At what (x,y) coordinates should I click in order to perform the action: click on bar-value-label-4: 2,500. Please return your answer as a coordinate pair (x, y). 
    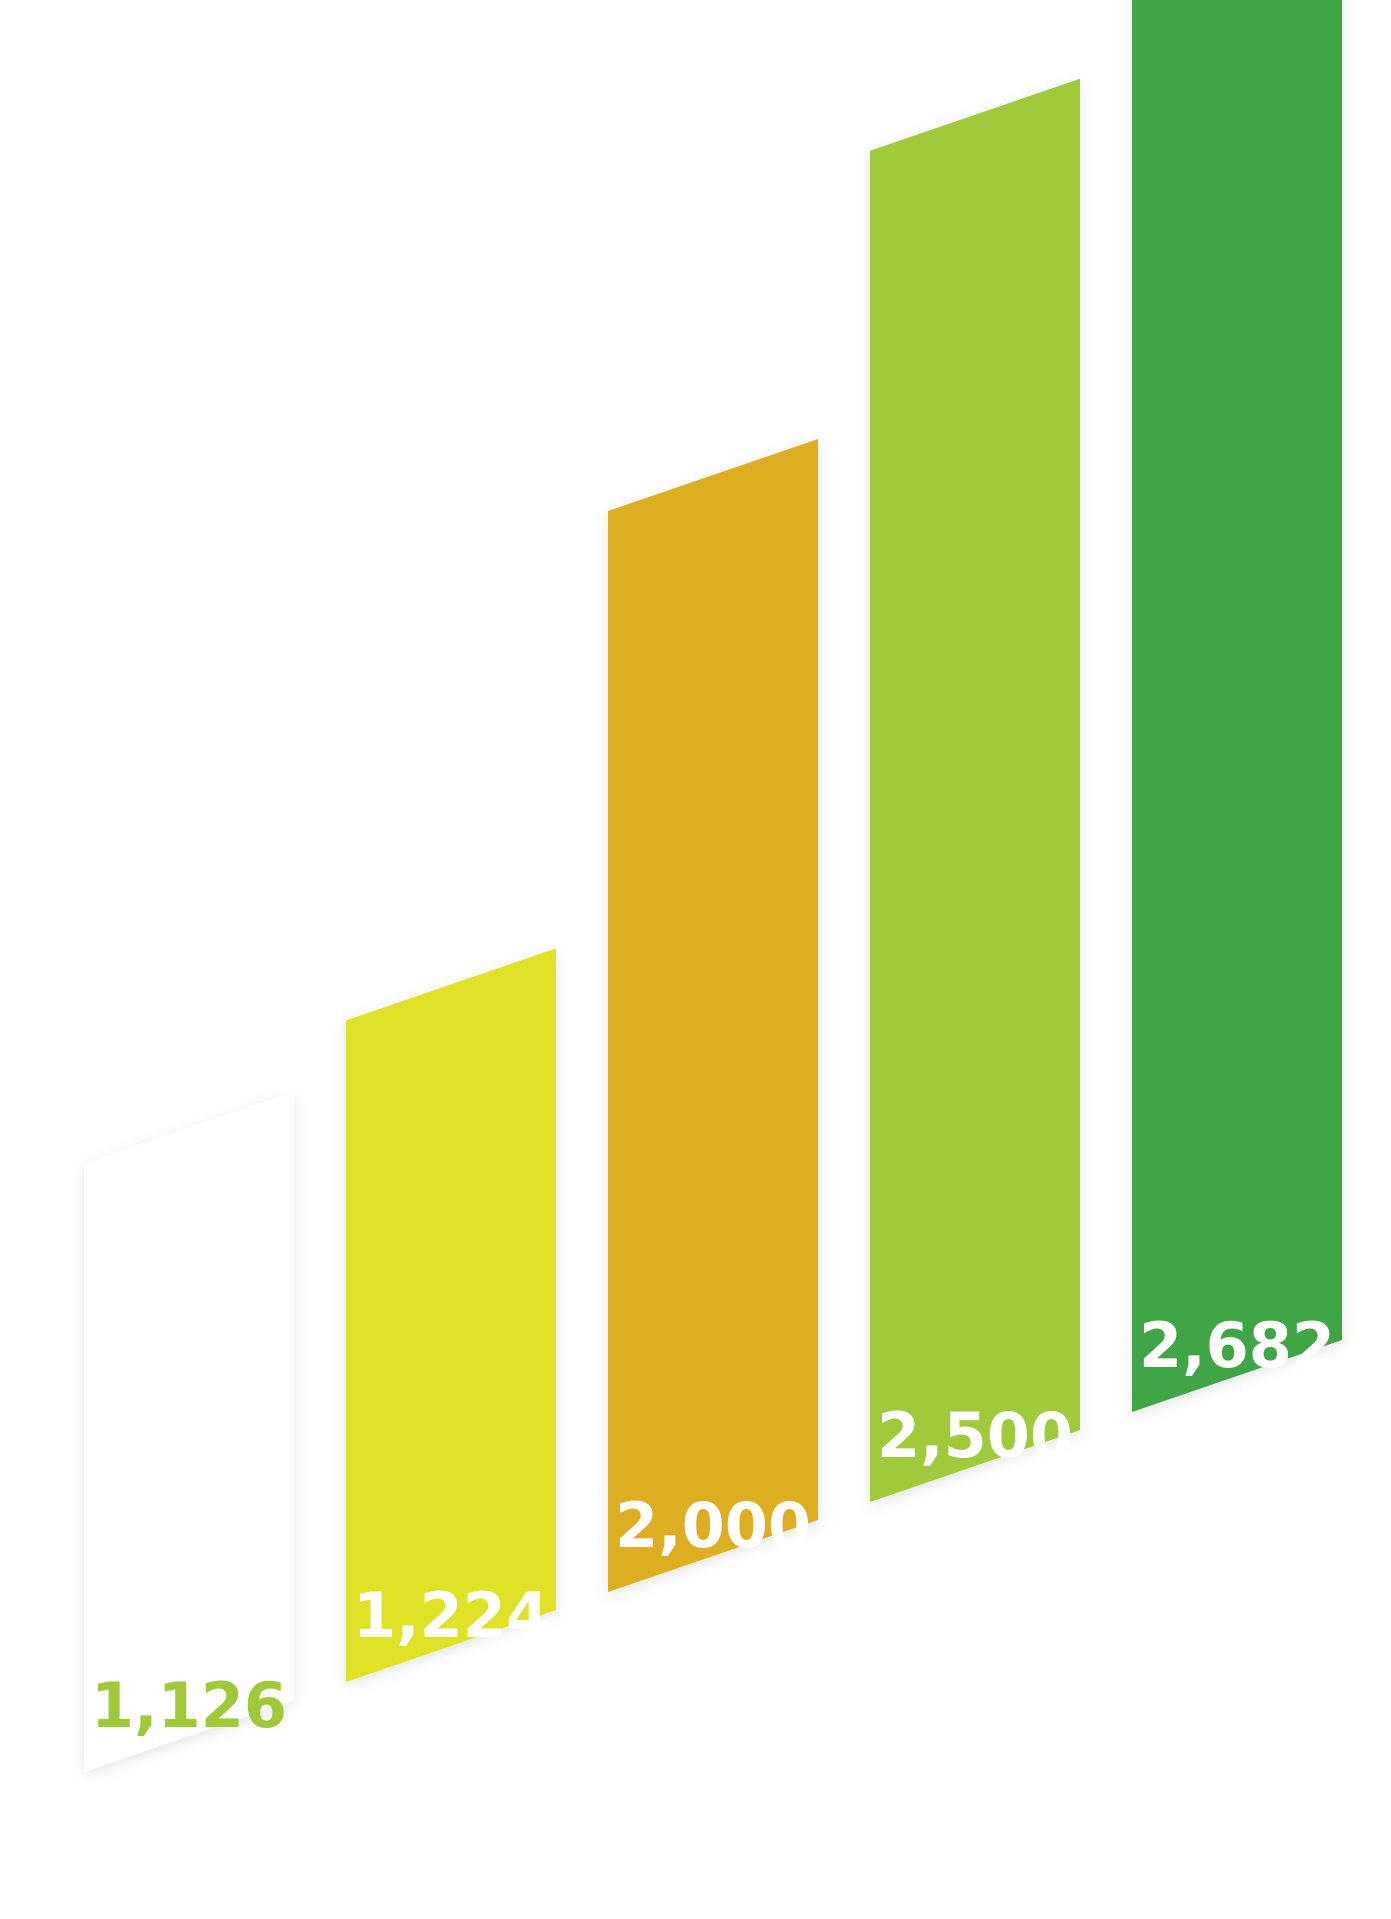
    Looking at the image, I should click on (975, 1435).